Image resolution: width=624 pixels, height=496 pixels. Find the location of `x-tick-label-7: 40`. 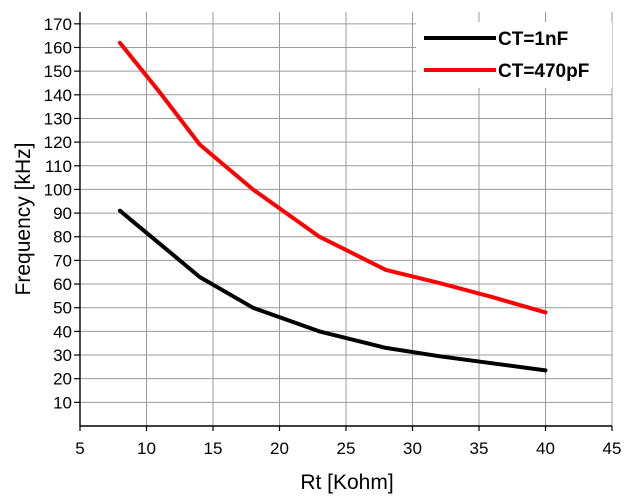

x-tick-label-7: 40 is located at coordinates (545, 448).